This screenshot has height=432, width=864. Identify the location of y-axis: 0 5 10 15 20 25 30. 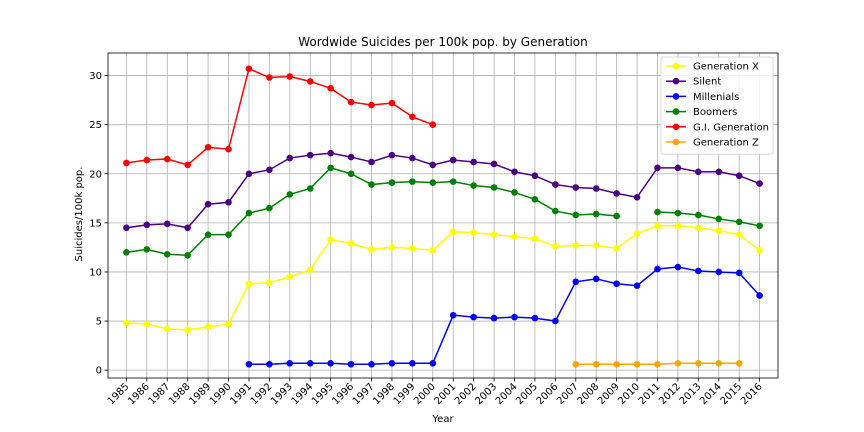
(98, 224).